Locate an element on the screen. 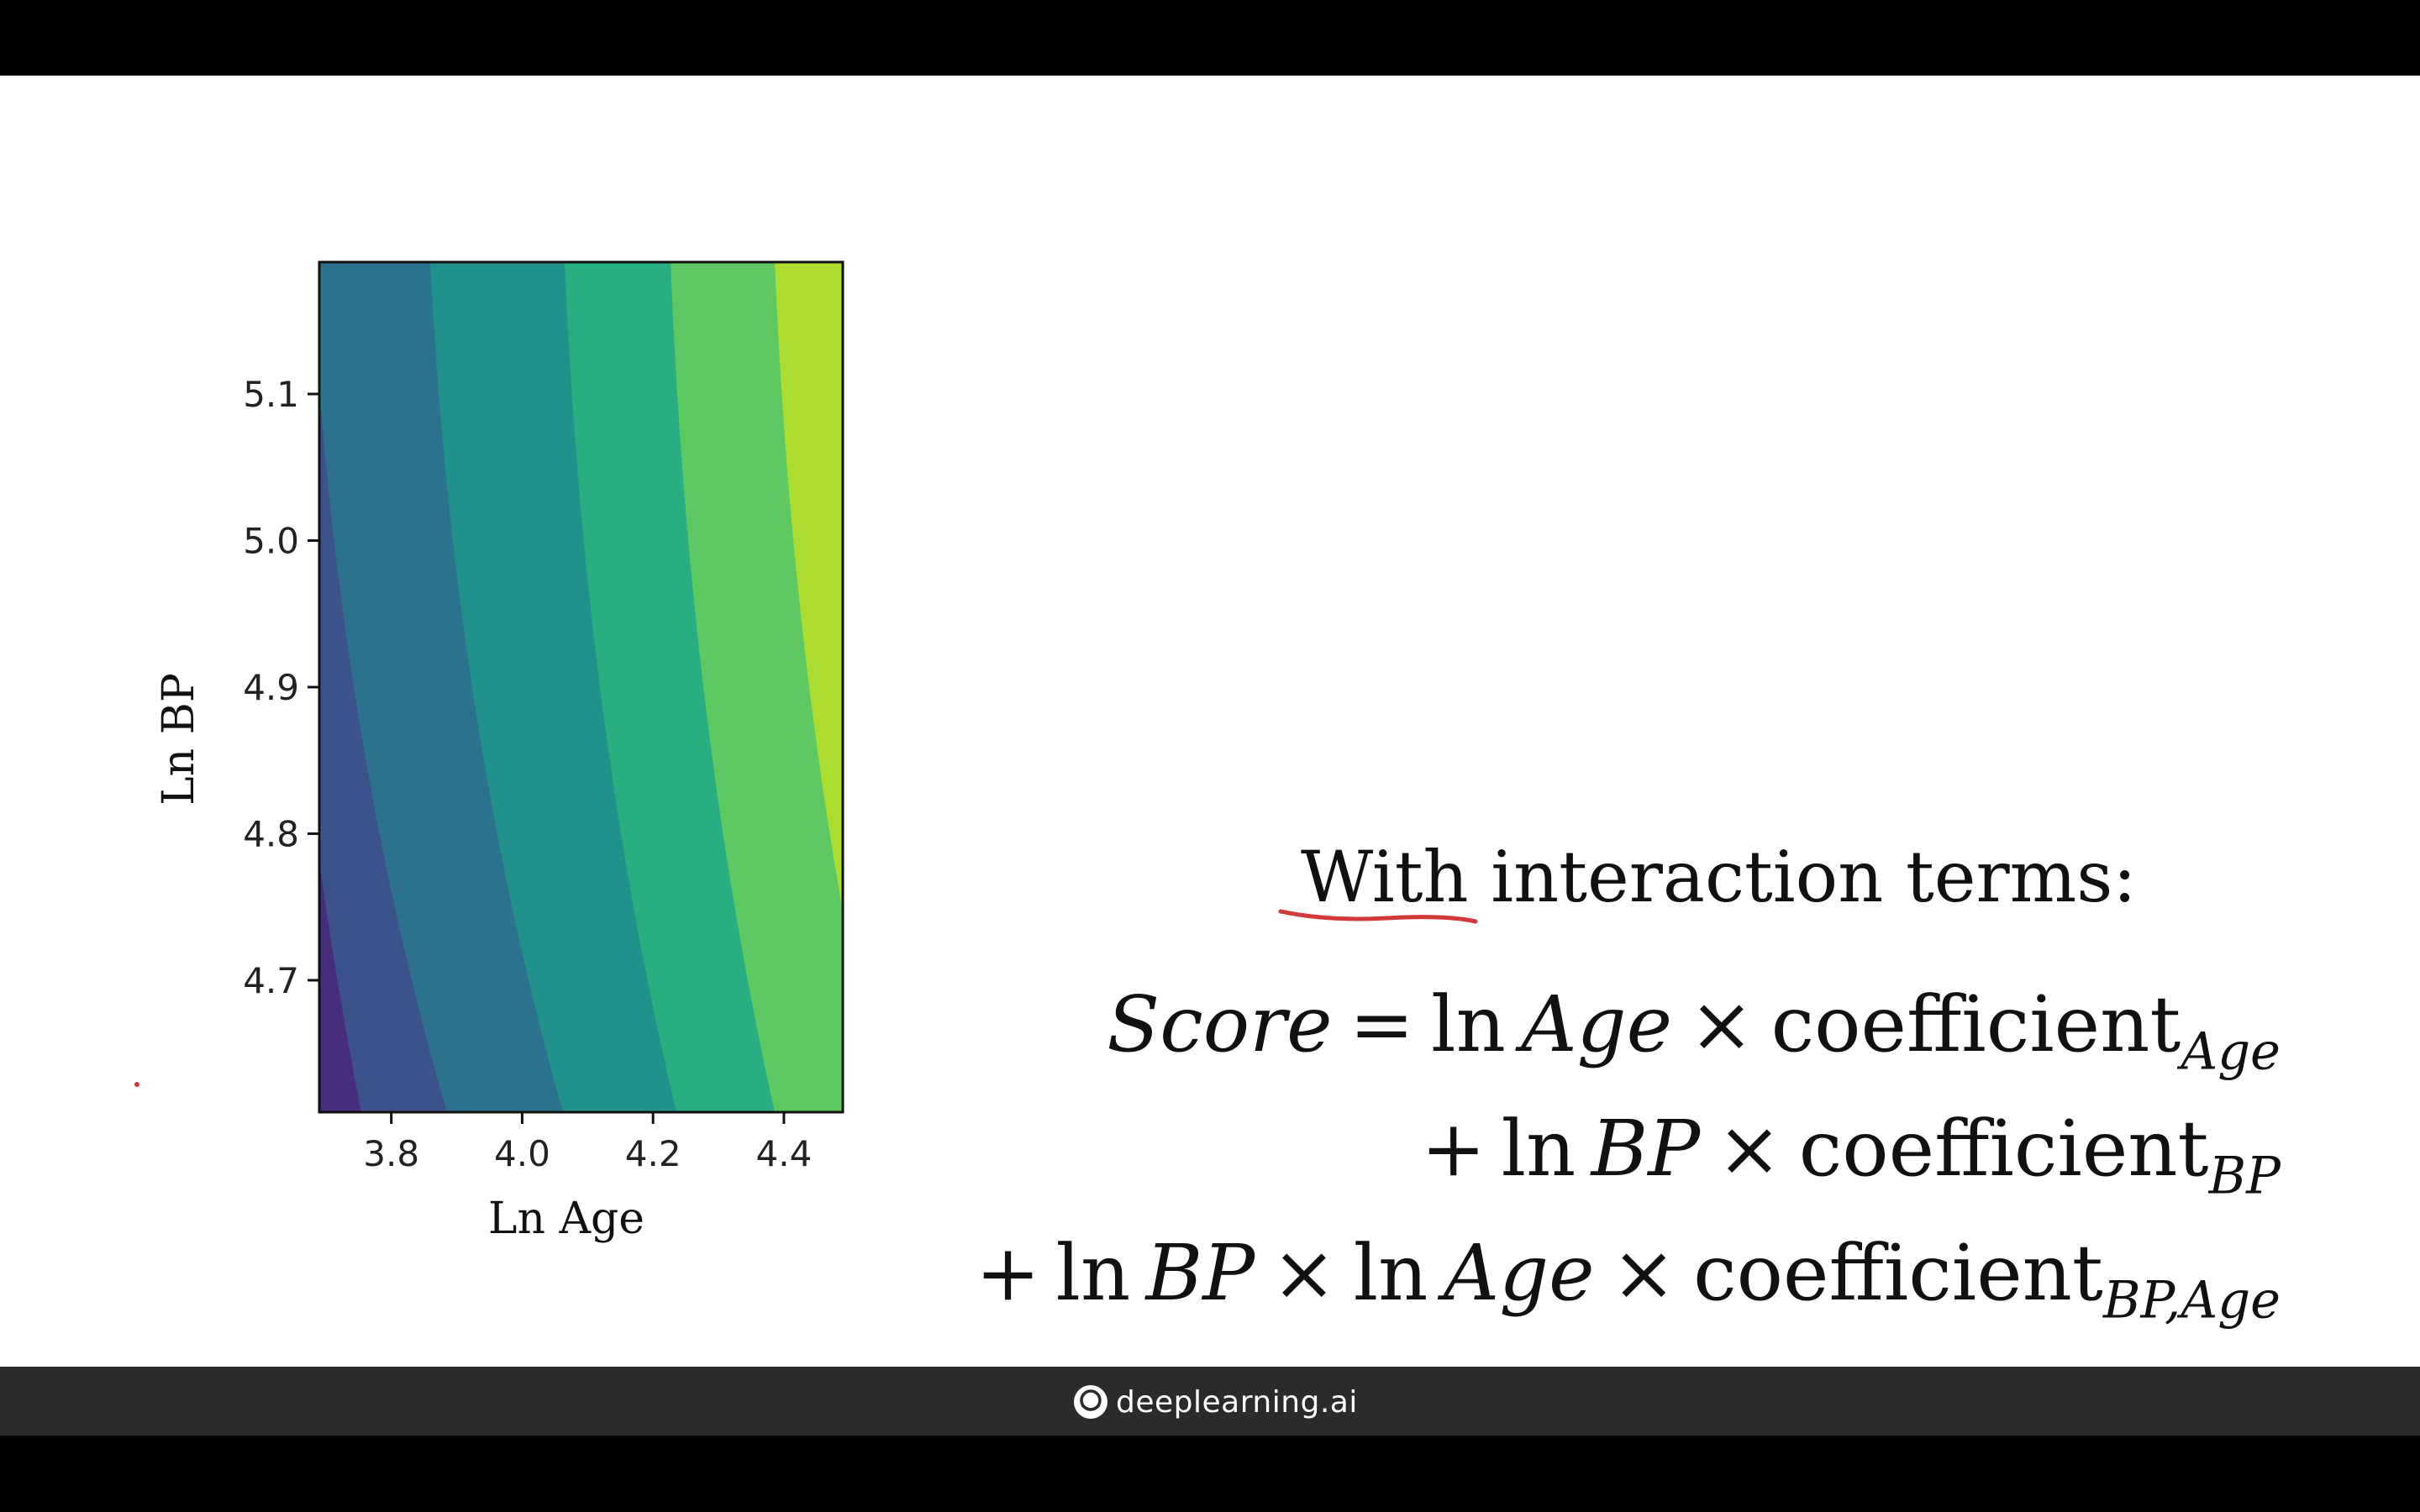  eq-sub-bp: BP is located at coordinates (2244, 1176).